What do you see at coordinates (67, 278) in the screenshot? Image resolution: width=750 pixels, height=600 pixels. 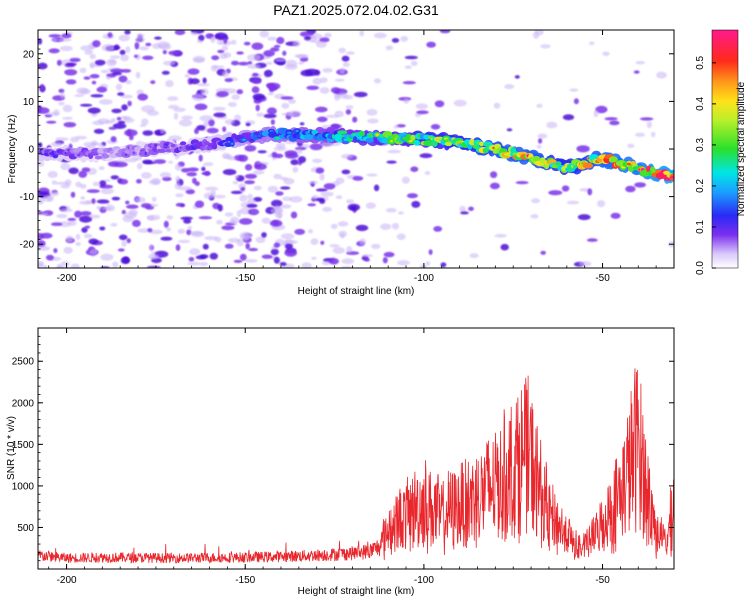 I see `x-tick-label: -200` at bounding box center [67, 278].